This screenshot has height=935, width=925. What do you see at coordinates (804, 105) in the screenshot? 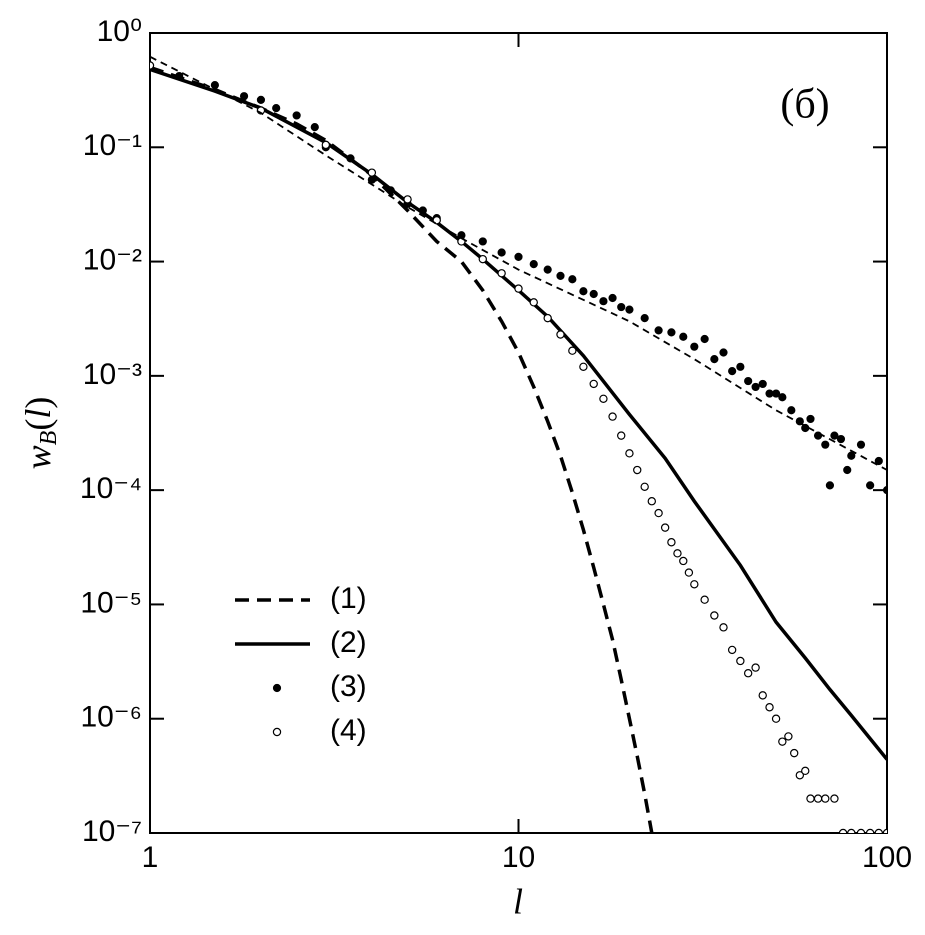
I see `annotation: (б)` at bounding box center [804, 105].